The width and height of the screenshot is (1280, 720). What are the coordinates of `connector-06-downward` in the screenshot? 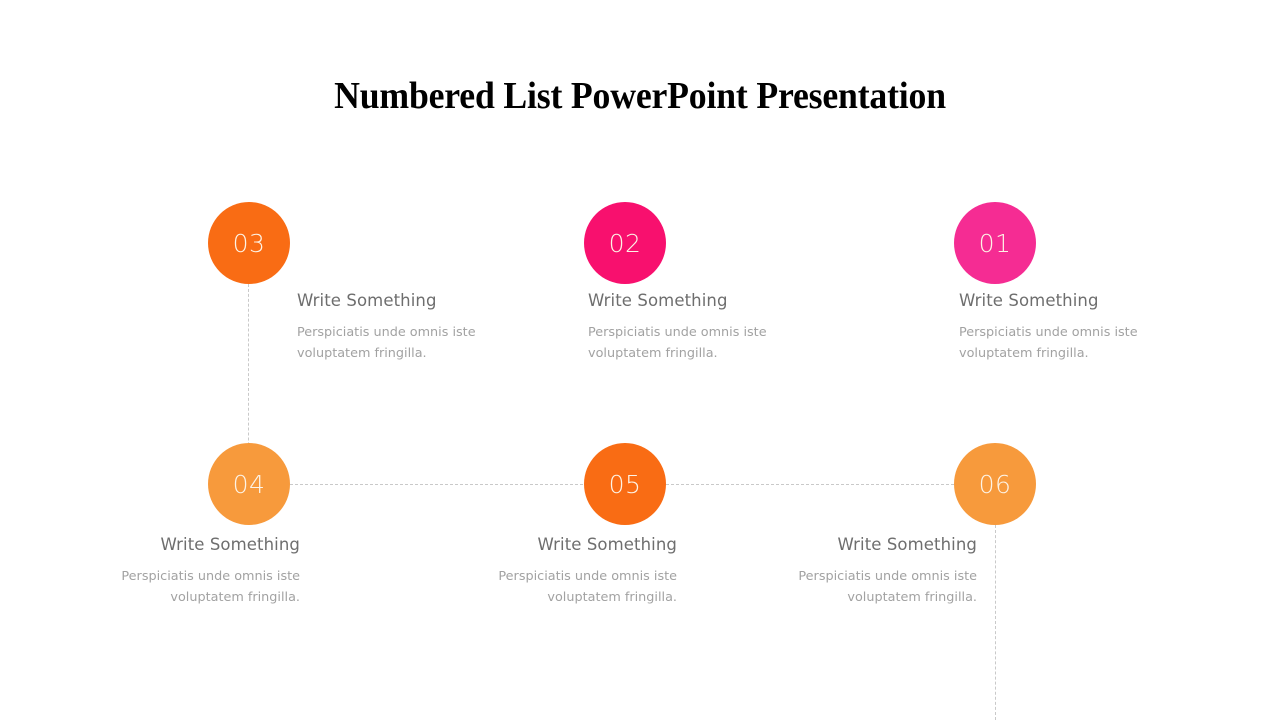 It's located at (995, 622).